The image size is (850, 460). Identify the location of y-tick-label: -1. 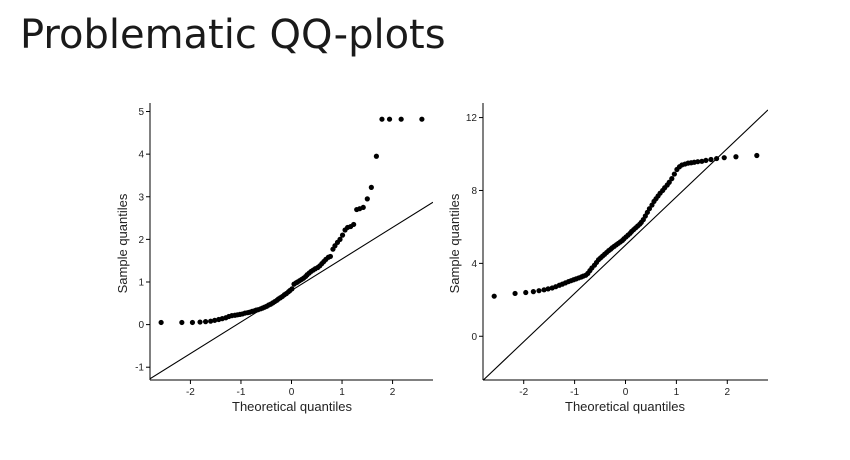
(139, 368).